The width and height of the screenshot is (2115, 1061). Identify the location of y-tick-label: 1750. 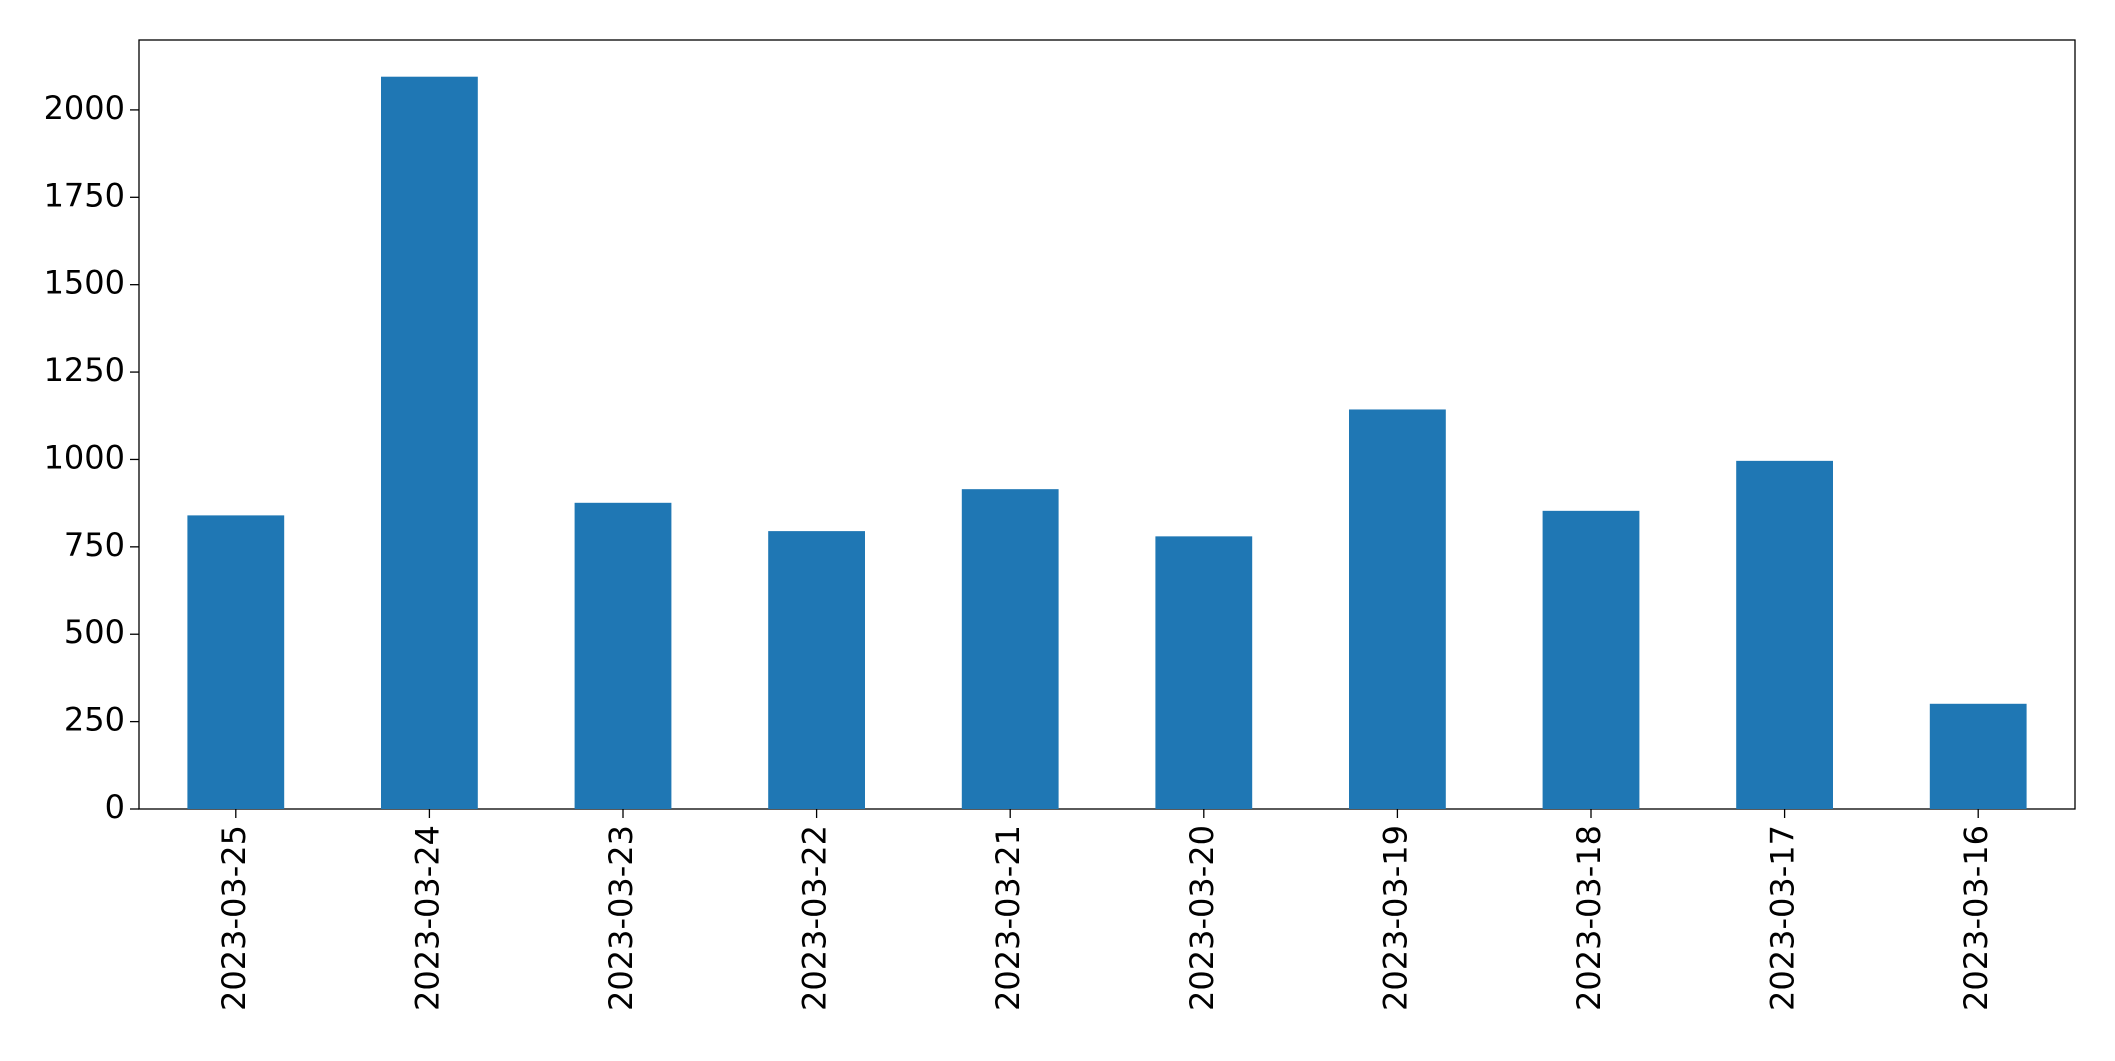
(84, 195).